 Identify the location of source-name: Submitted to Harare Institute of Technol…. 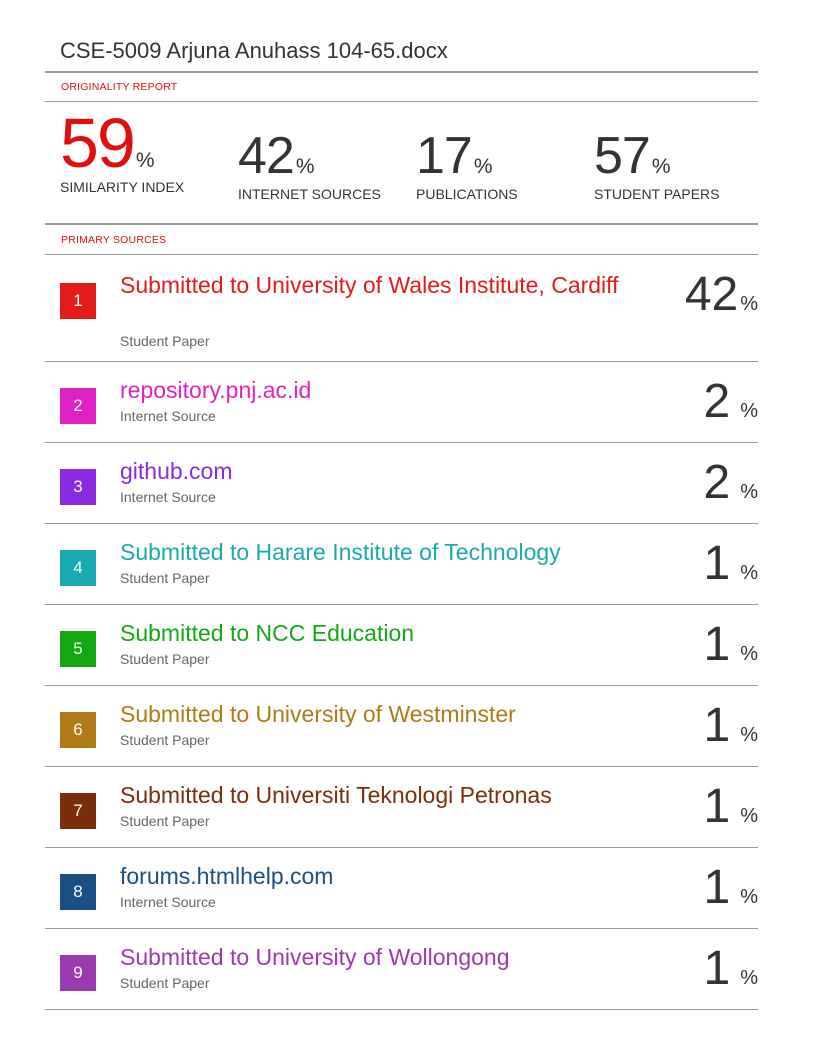
(340, 552).